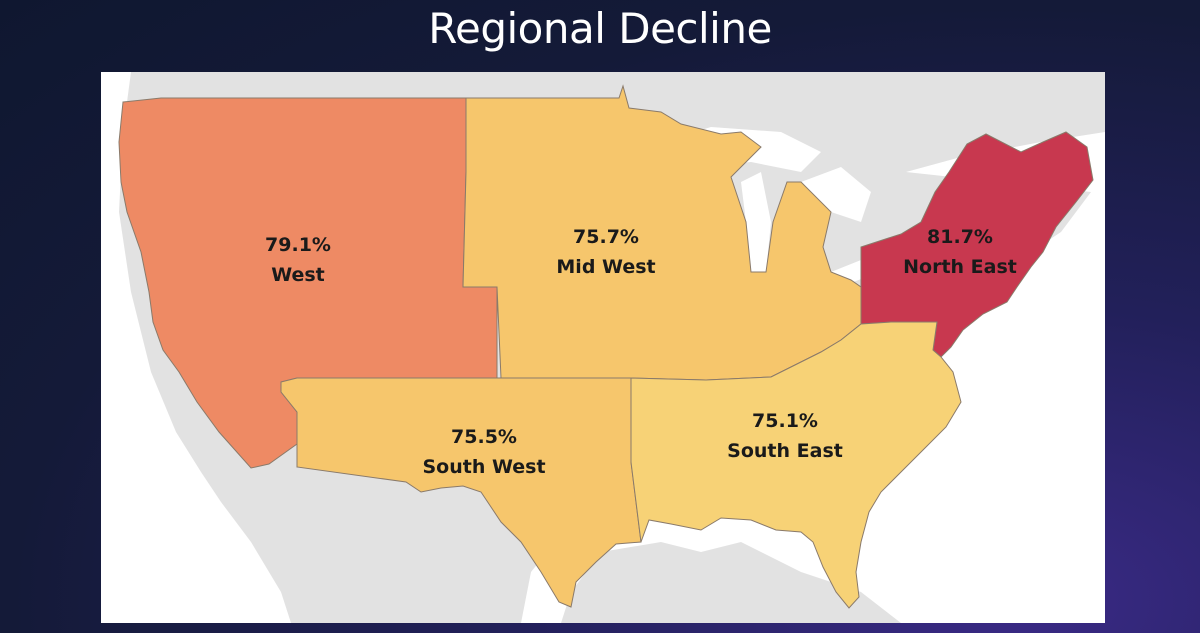 The width and height of the screenshot is (1200, 633). I want to click on region-name-midwest: Mid West, so click(606, 267).